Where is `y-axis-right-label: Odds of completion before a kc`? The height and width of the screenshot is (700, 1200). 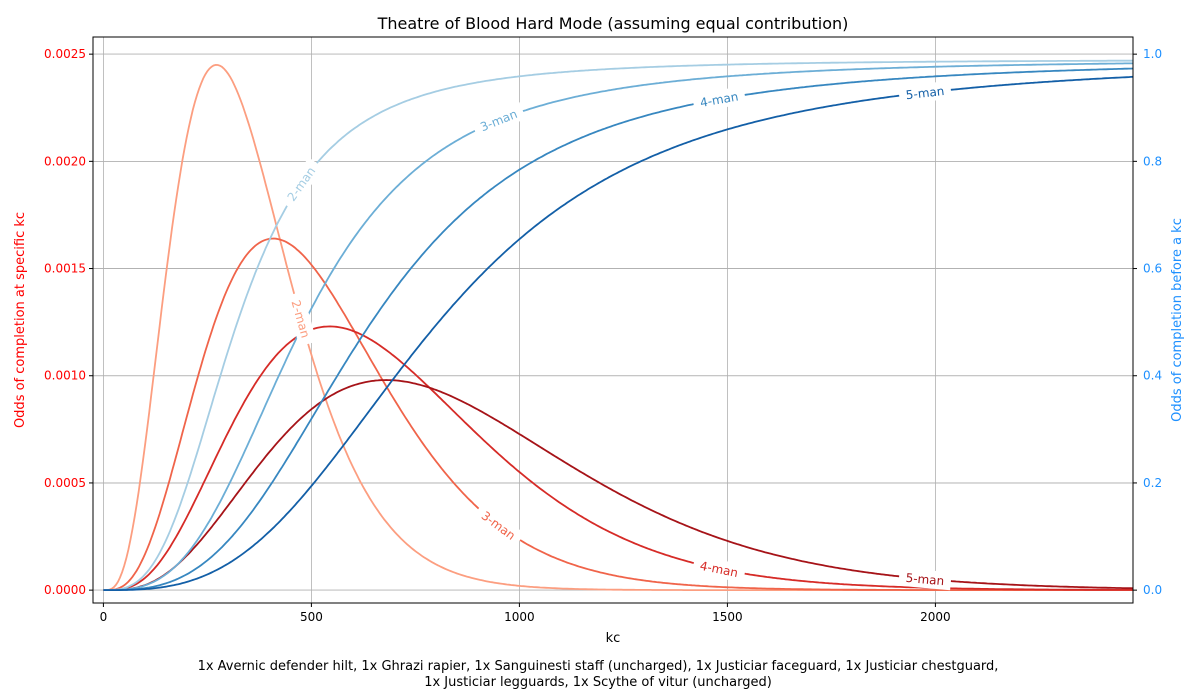
y-axis-right-label: Odds of completion before a kc is located at coordinates (1177, 320).